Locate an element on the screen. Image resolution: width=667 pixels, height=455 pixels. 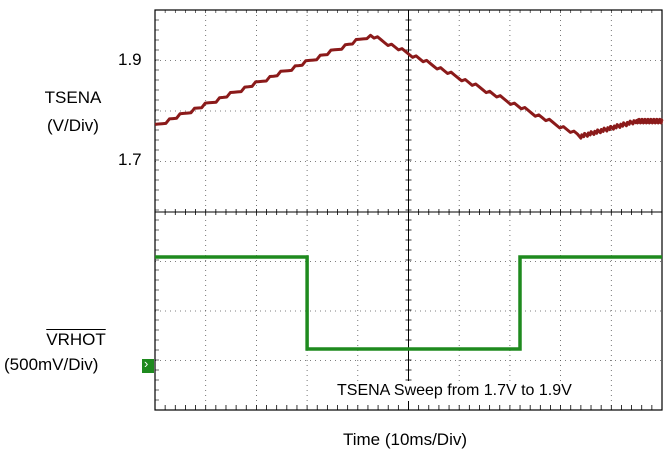
sweep-annotation: TSENA Sweep from 1.7V to 1.9V is located at coordinates (454, 391).